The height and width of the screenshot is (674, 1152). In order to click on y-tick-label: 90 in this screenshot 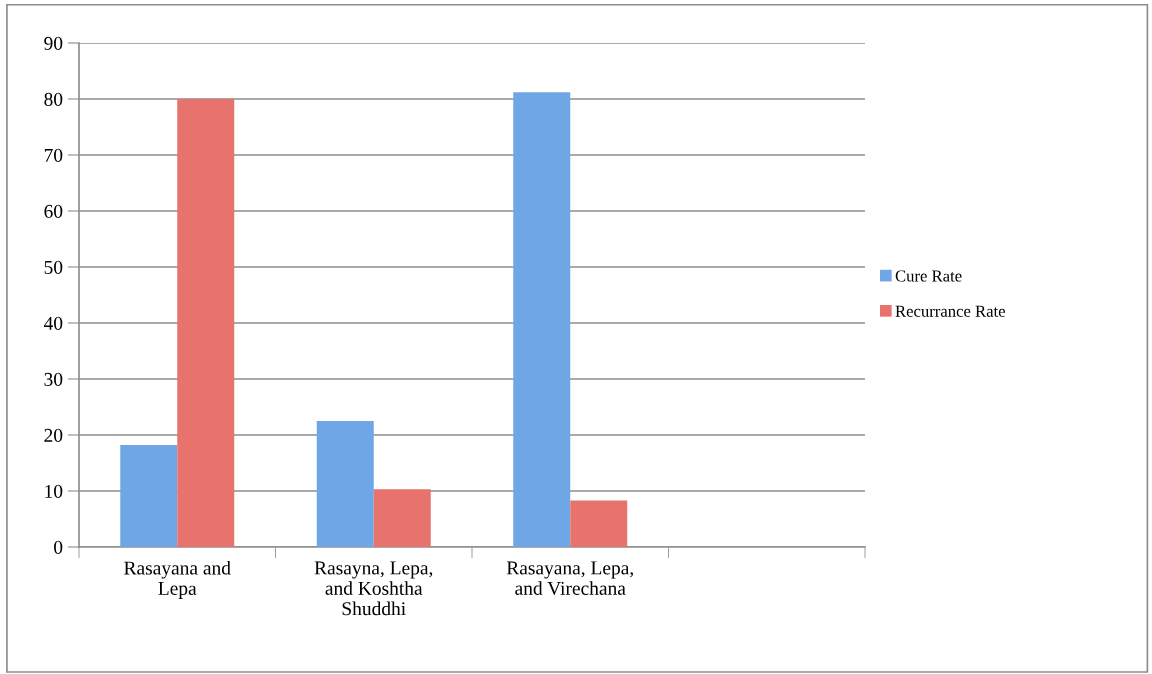, I will do `click(53, 43)`.